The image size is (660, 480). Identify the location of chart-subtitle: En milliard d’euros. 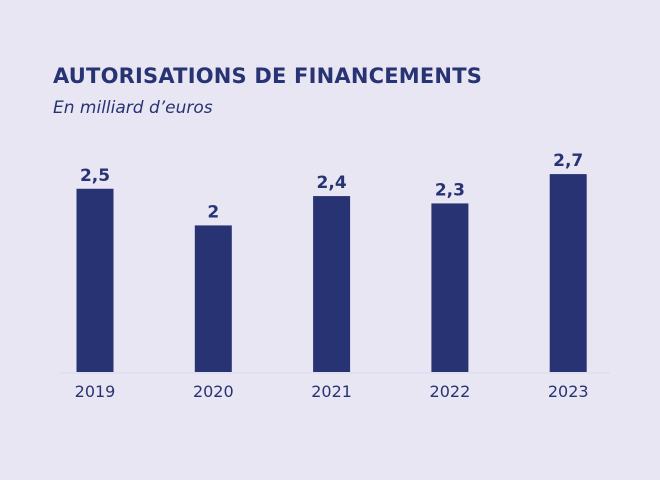
(133, 108).